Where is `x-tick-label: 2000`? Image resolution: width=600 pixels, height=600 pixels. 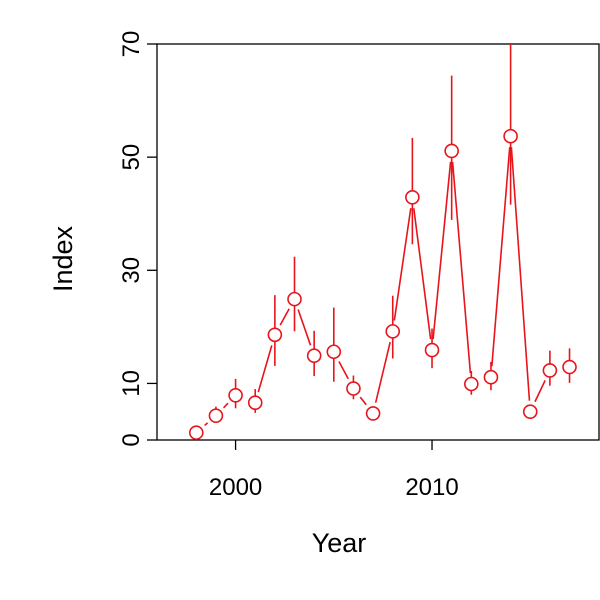
x-tick-label: 2000 is located at coordinates (235, 487).